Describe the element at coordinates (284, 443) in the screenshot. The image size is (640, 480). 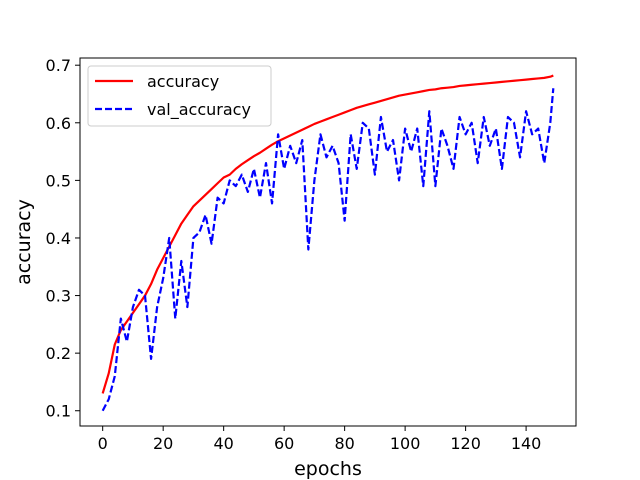
I see `x-tick-label: 60` at that location.